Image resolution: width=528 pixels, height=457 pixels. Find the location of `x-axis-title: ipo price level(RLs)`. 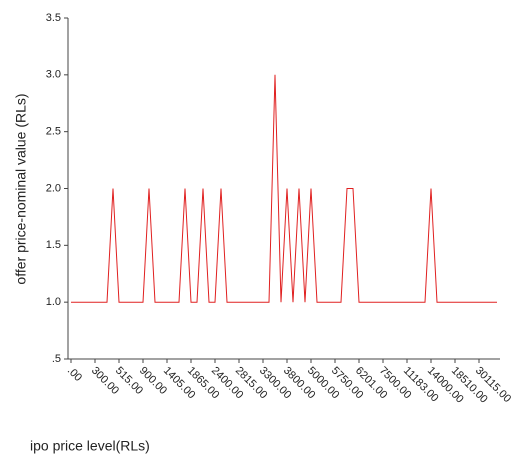

x-axis-title: ipo price level(RLs) is located at coordinates (90, 446).